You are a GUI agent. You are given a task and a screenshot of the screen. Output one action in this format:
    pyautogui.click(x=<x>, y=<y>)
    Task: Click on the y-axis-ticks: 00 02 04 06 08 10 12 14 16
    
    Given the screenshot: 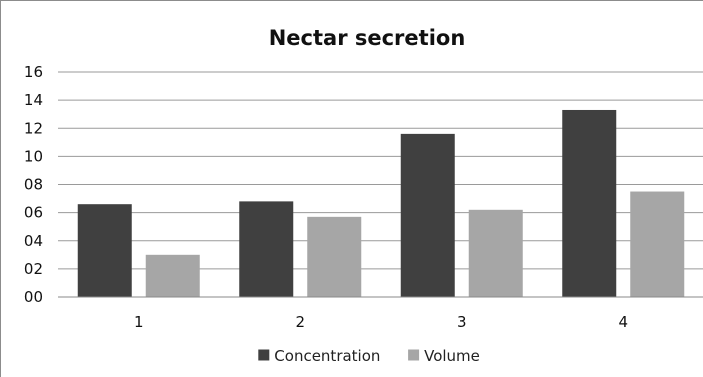 What is the action you would take?
    pyautogui.click(x=33, y=184)
    